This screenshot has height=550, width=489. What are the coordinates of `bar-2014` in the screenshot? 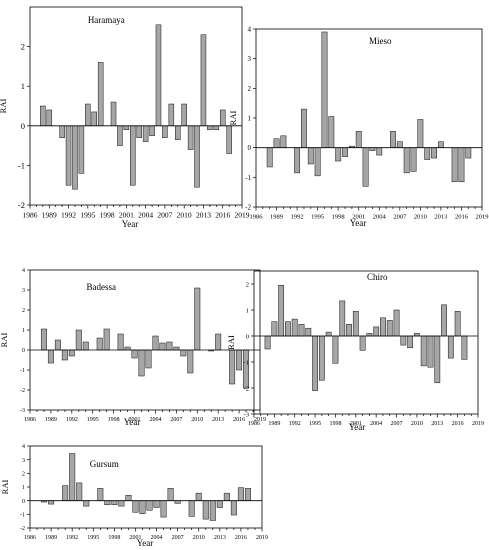 It's located at (210, 128).